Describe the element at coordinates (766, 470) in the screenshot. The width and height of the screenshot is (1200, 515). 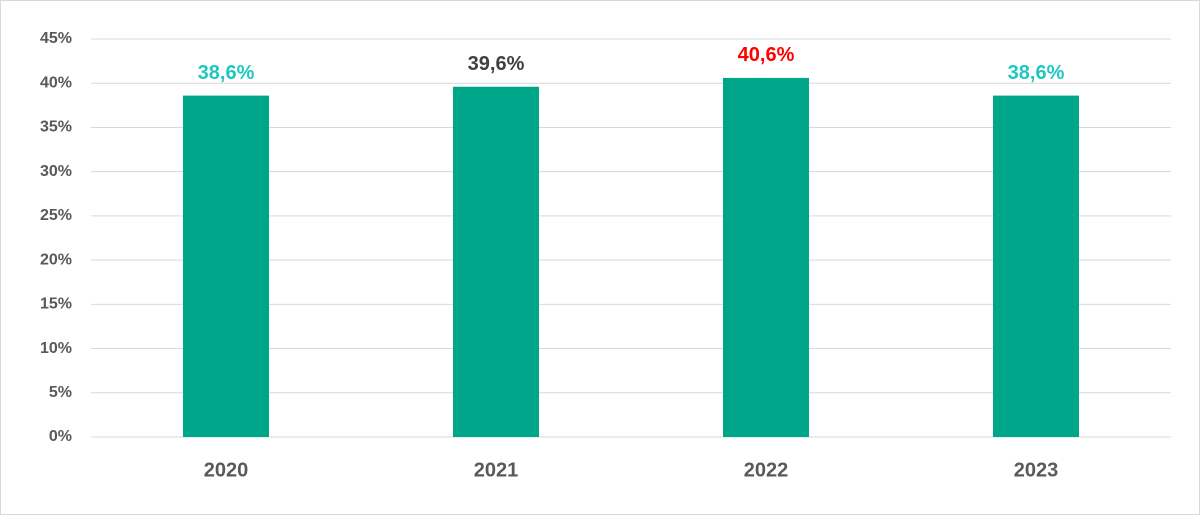
I see `x-tick-label: 2022` at that location.